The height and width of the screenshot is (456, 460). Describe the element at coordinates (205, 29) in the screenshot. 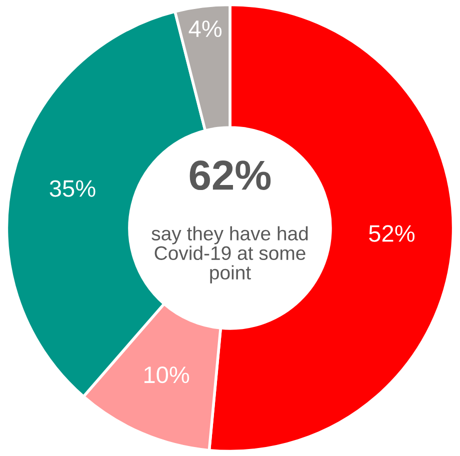

I see `data-label: 4%` at that location.